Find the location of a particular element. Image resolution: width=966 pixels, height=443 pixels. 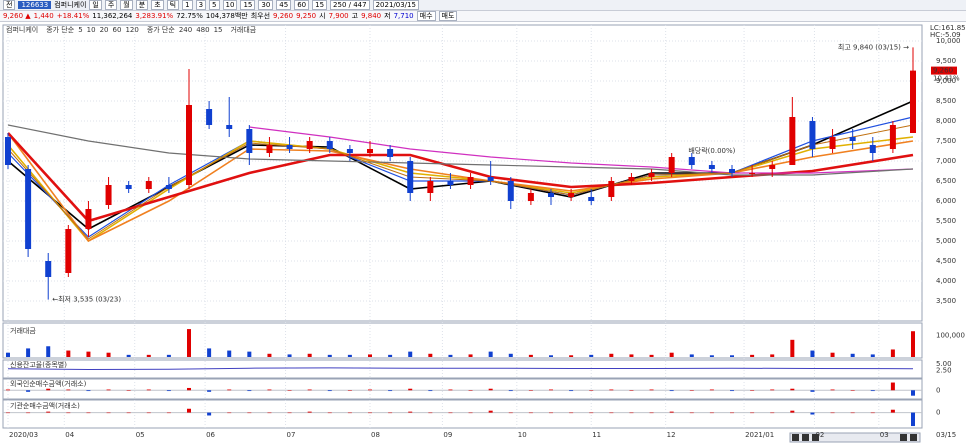

last-change-label: 10.41% is located at coordinates (946, 79).